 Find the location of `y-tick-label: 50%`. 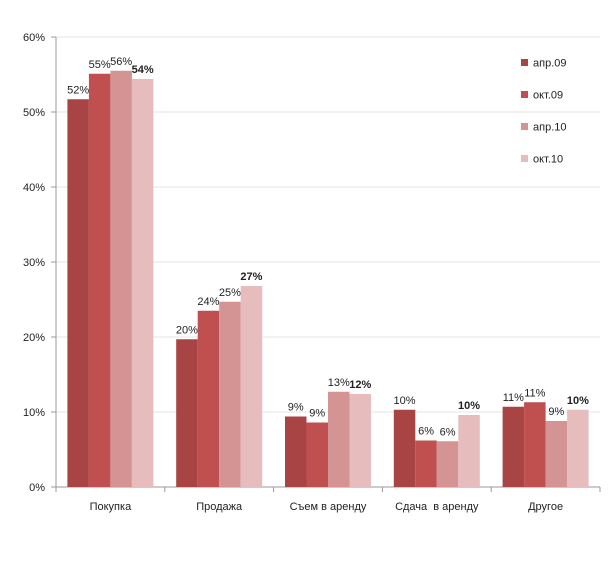

y-tick-label: 50% is located at coordinates (34, 113).